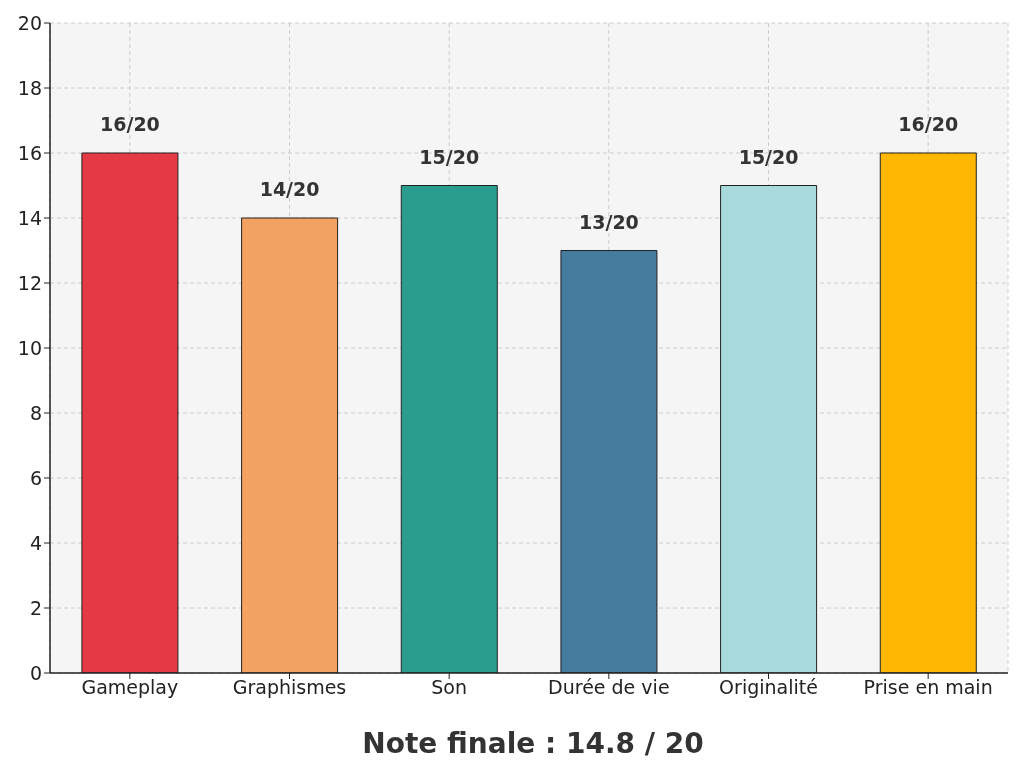 This screenshot has width=1024, height=781. Describe the element at coordinates (35, 412) in the screenshot. I see `y-tick-label: 8` at that location.